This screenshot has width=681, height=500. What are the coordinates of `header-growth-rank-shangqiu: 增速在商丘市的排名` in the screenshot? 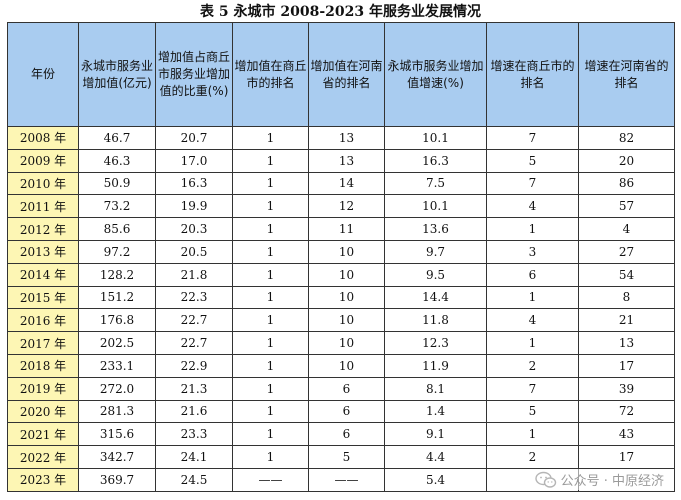 It's located at (532, 74).